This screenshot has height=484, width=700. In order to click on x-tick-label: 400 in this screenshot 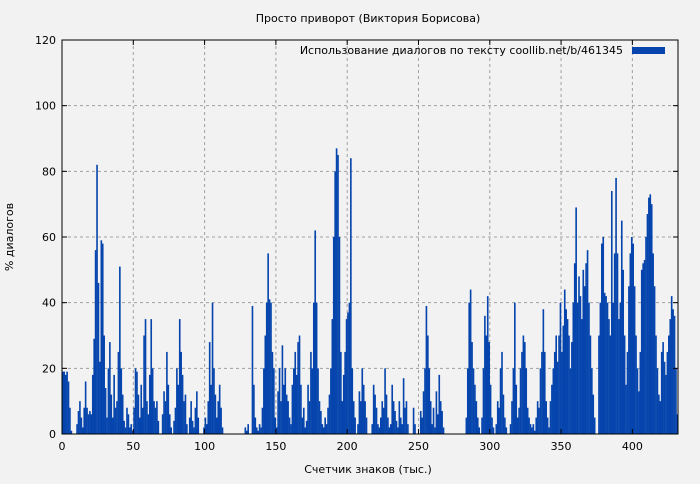, I will do `click(632, 446)`.